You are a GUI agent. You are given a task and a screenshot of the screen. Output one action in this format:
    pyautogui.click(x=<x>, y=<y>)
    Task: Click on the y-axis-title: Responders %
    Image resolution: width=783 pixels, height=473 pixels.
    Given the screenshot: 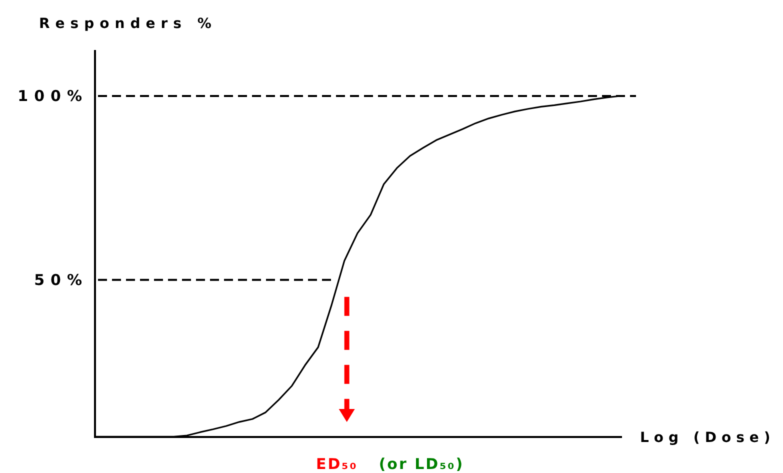 What is the action you would take?
    pyautogui.click(x=128, y=24)
    